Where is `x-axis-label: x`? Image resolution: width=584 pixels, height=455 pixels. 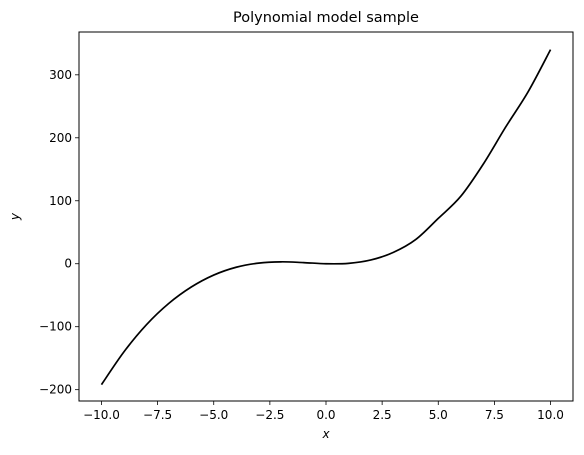
x-axis-label: x is located at coordinates (325, 434).